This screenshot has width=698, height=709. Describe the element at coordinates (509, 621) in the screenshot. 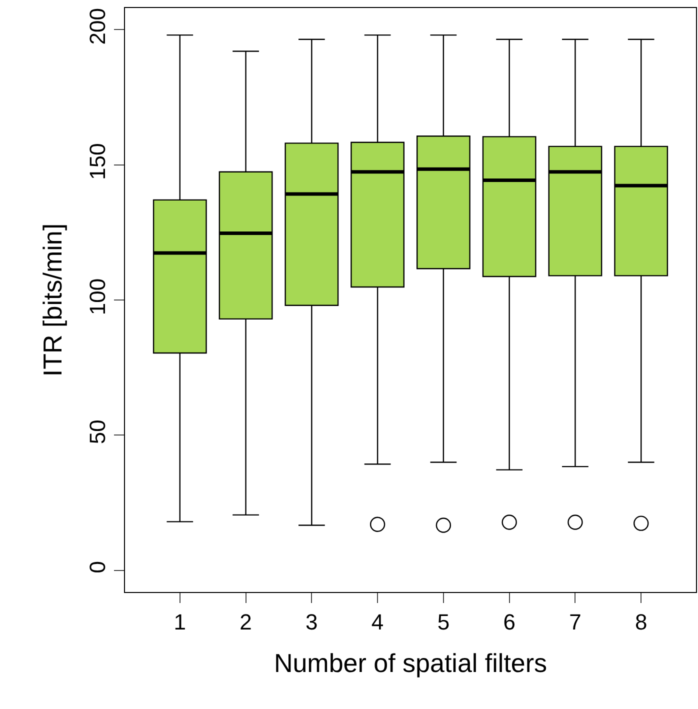

I see `x-tick-label: 6` at that location.